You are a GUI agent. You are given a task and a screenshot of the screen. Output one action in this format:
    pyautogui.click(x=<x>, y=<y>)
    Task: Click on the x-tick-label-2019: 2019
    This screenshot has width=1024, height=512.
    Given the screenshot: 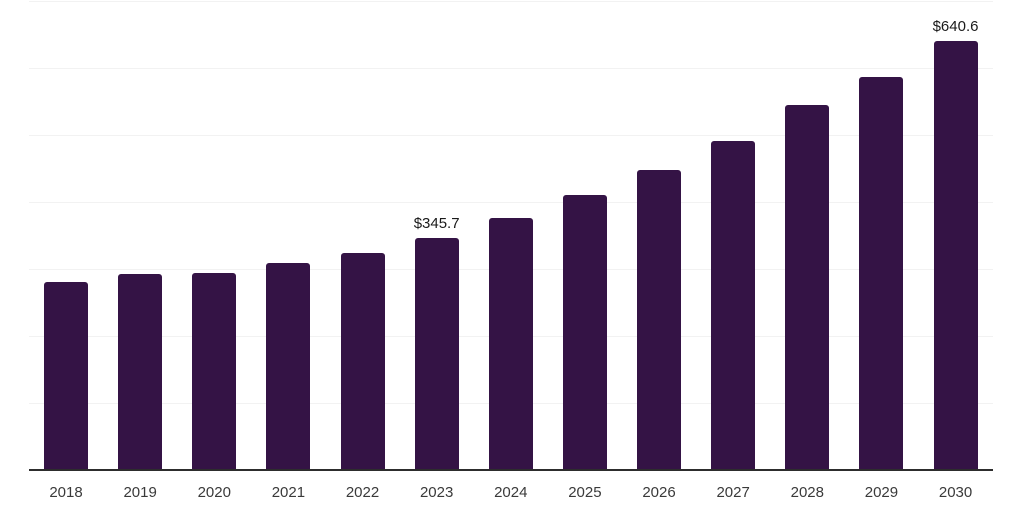 What is the action you would take?
    pyautogui.click(x=140, y=492)
    